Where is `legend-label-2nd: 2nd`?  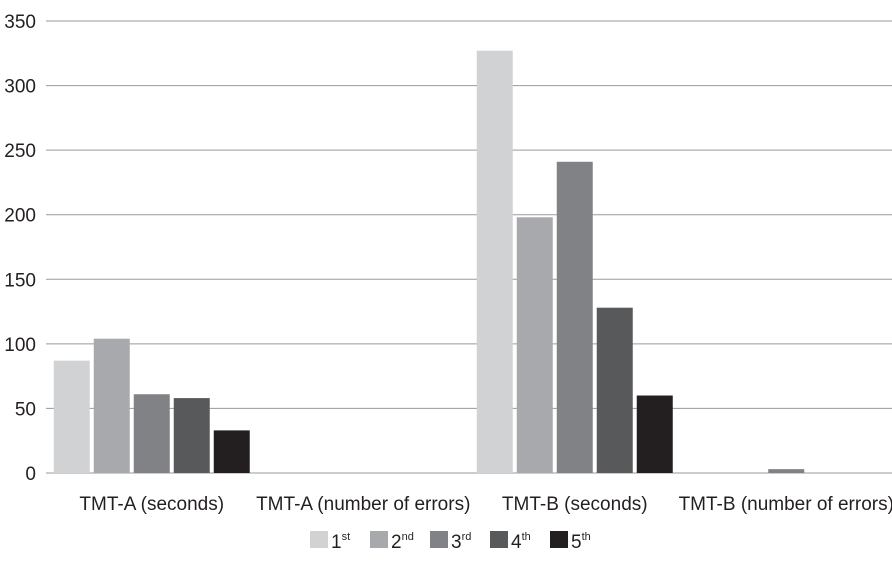 legend-label-2nd: 2nd is located at coordinates (402, 542).